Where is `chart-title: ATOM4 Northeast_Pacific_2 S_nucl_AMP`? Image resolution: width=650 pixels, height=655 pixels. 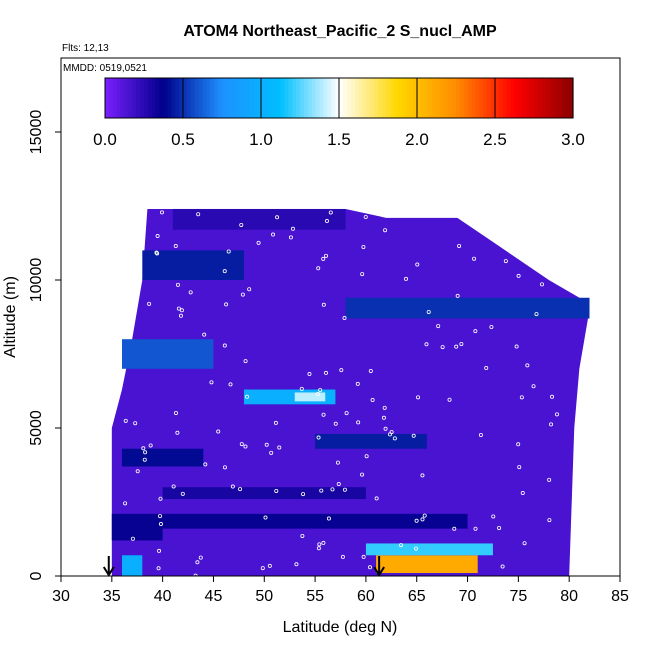
chart-title: ATOM4 Northeast_Pacific_2 S_nucl_AMP is located at coordinates (340, 31).